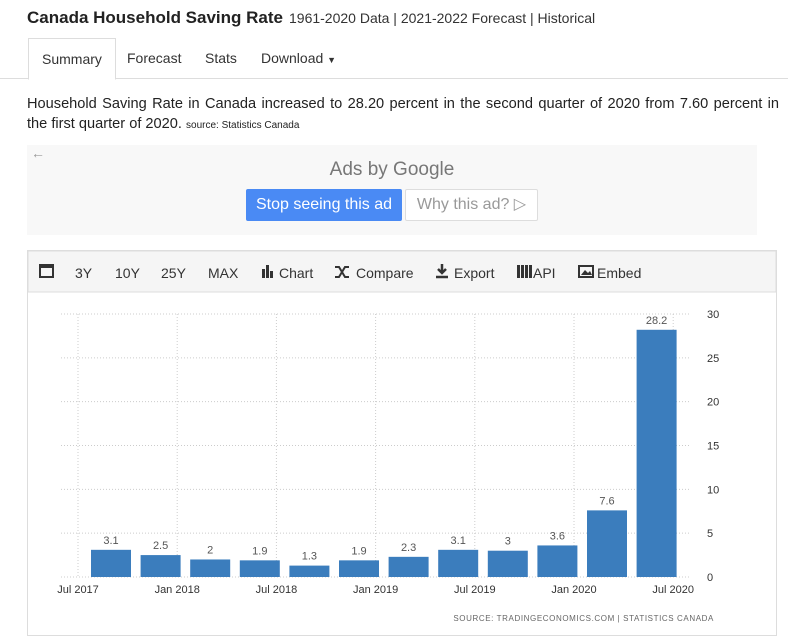 The width and height of the screenshot is (788, 640). Describe the element at coordinates (292, 58) in the screenshot. I see `tab-label: Download` at that location.